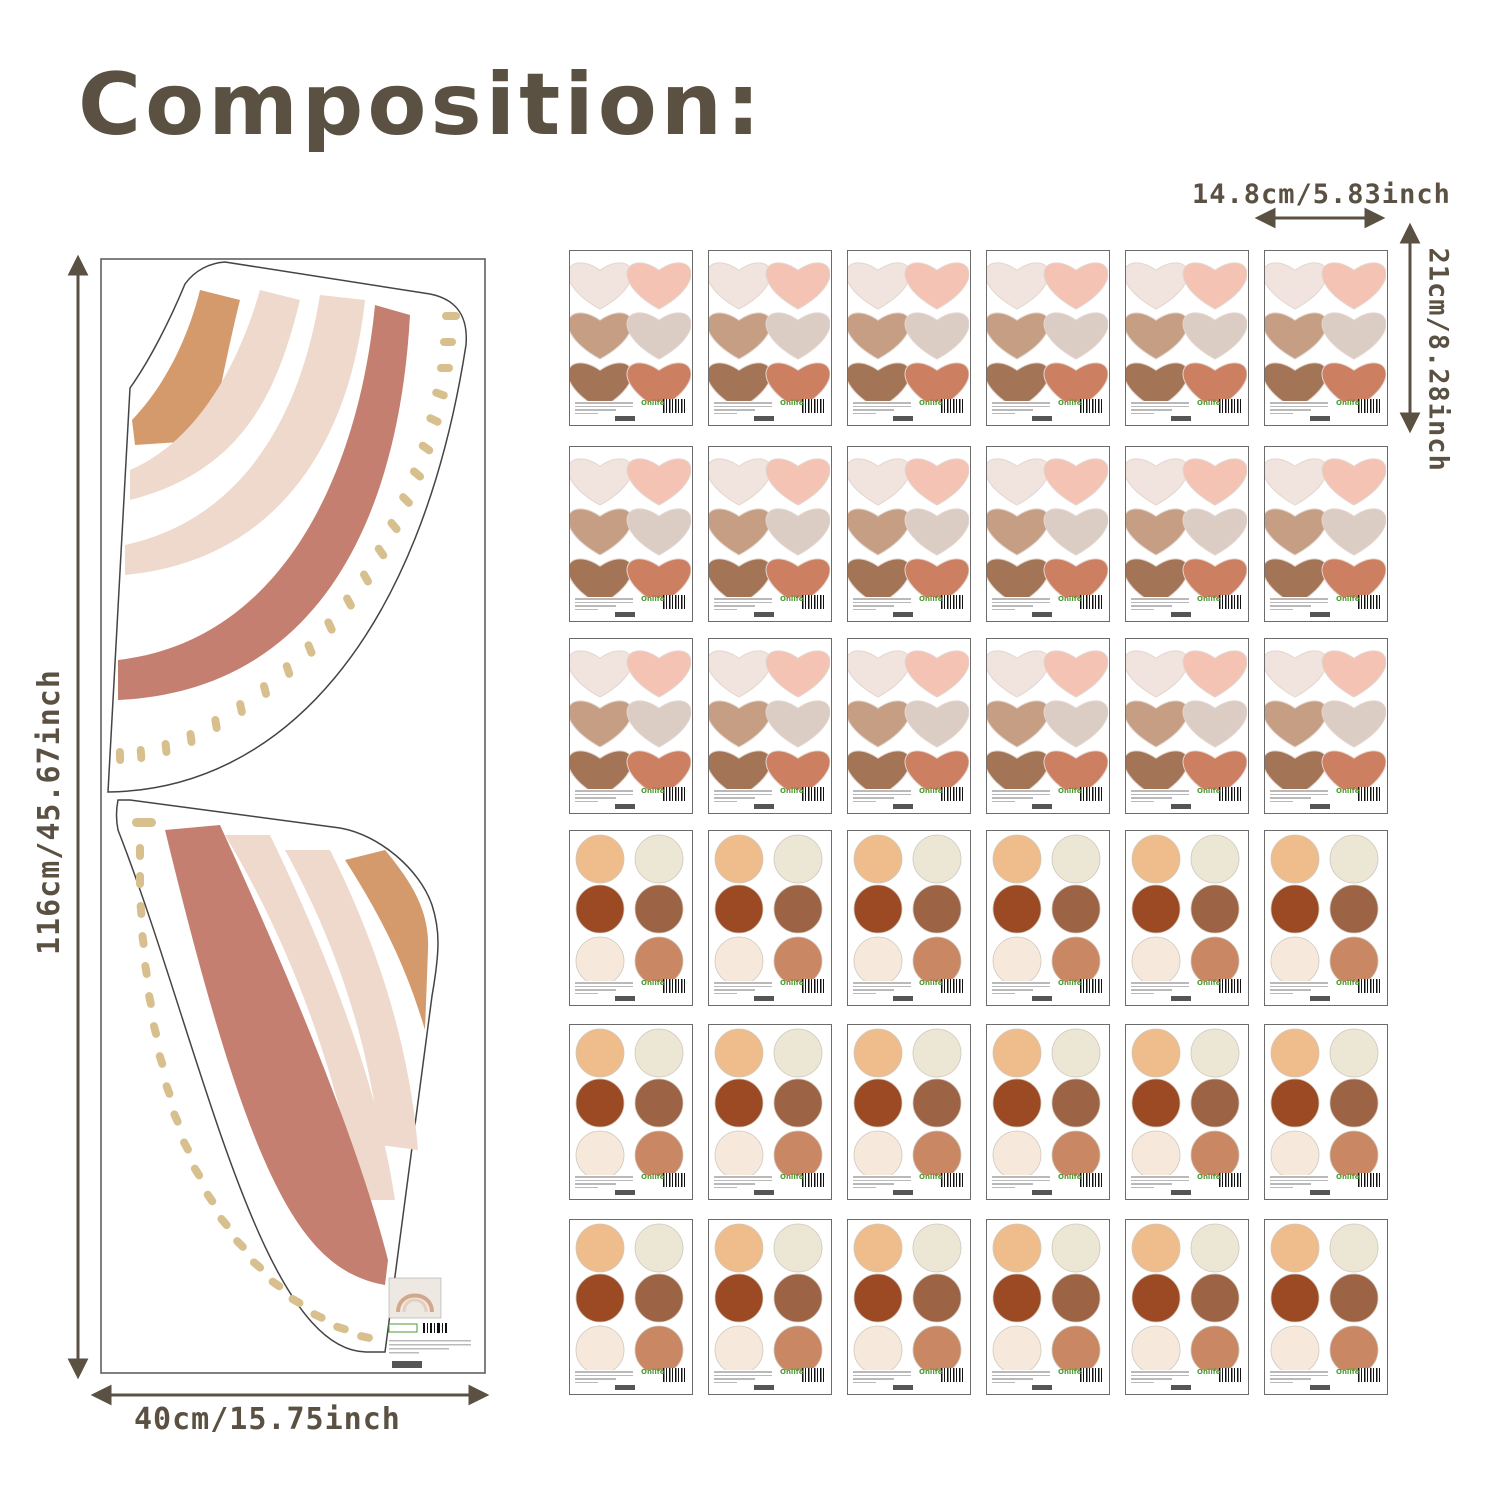 This screenshot has width=1501, height=1501. I want to click on page-title: Composition:, so click(421, 105).